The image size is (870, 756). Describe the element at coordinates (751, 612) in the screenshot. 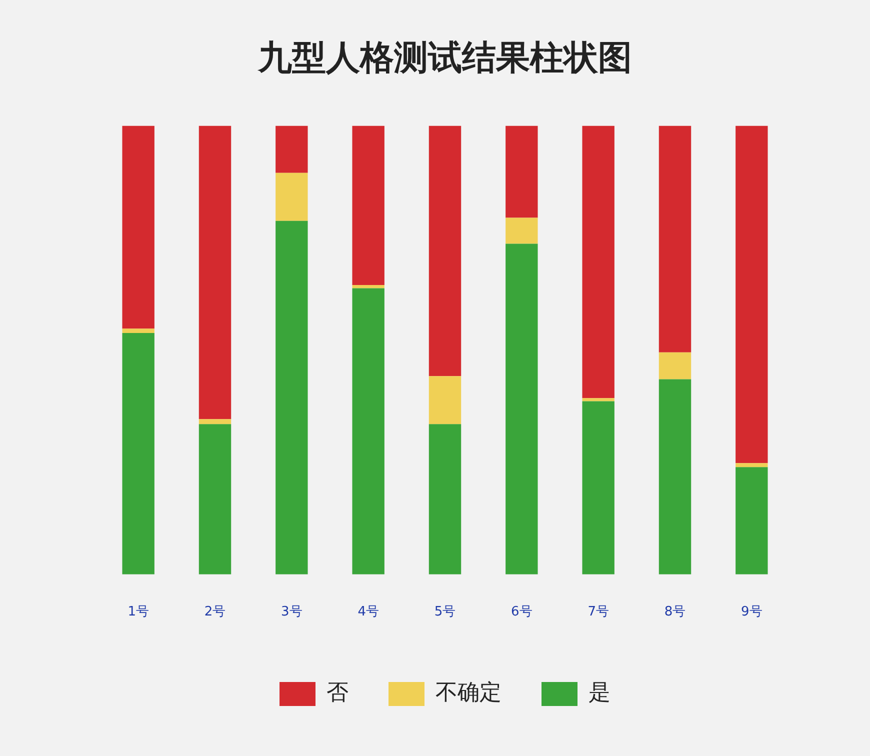

I see `x-tick-label: 9号` at that location.